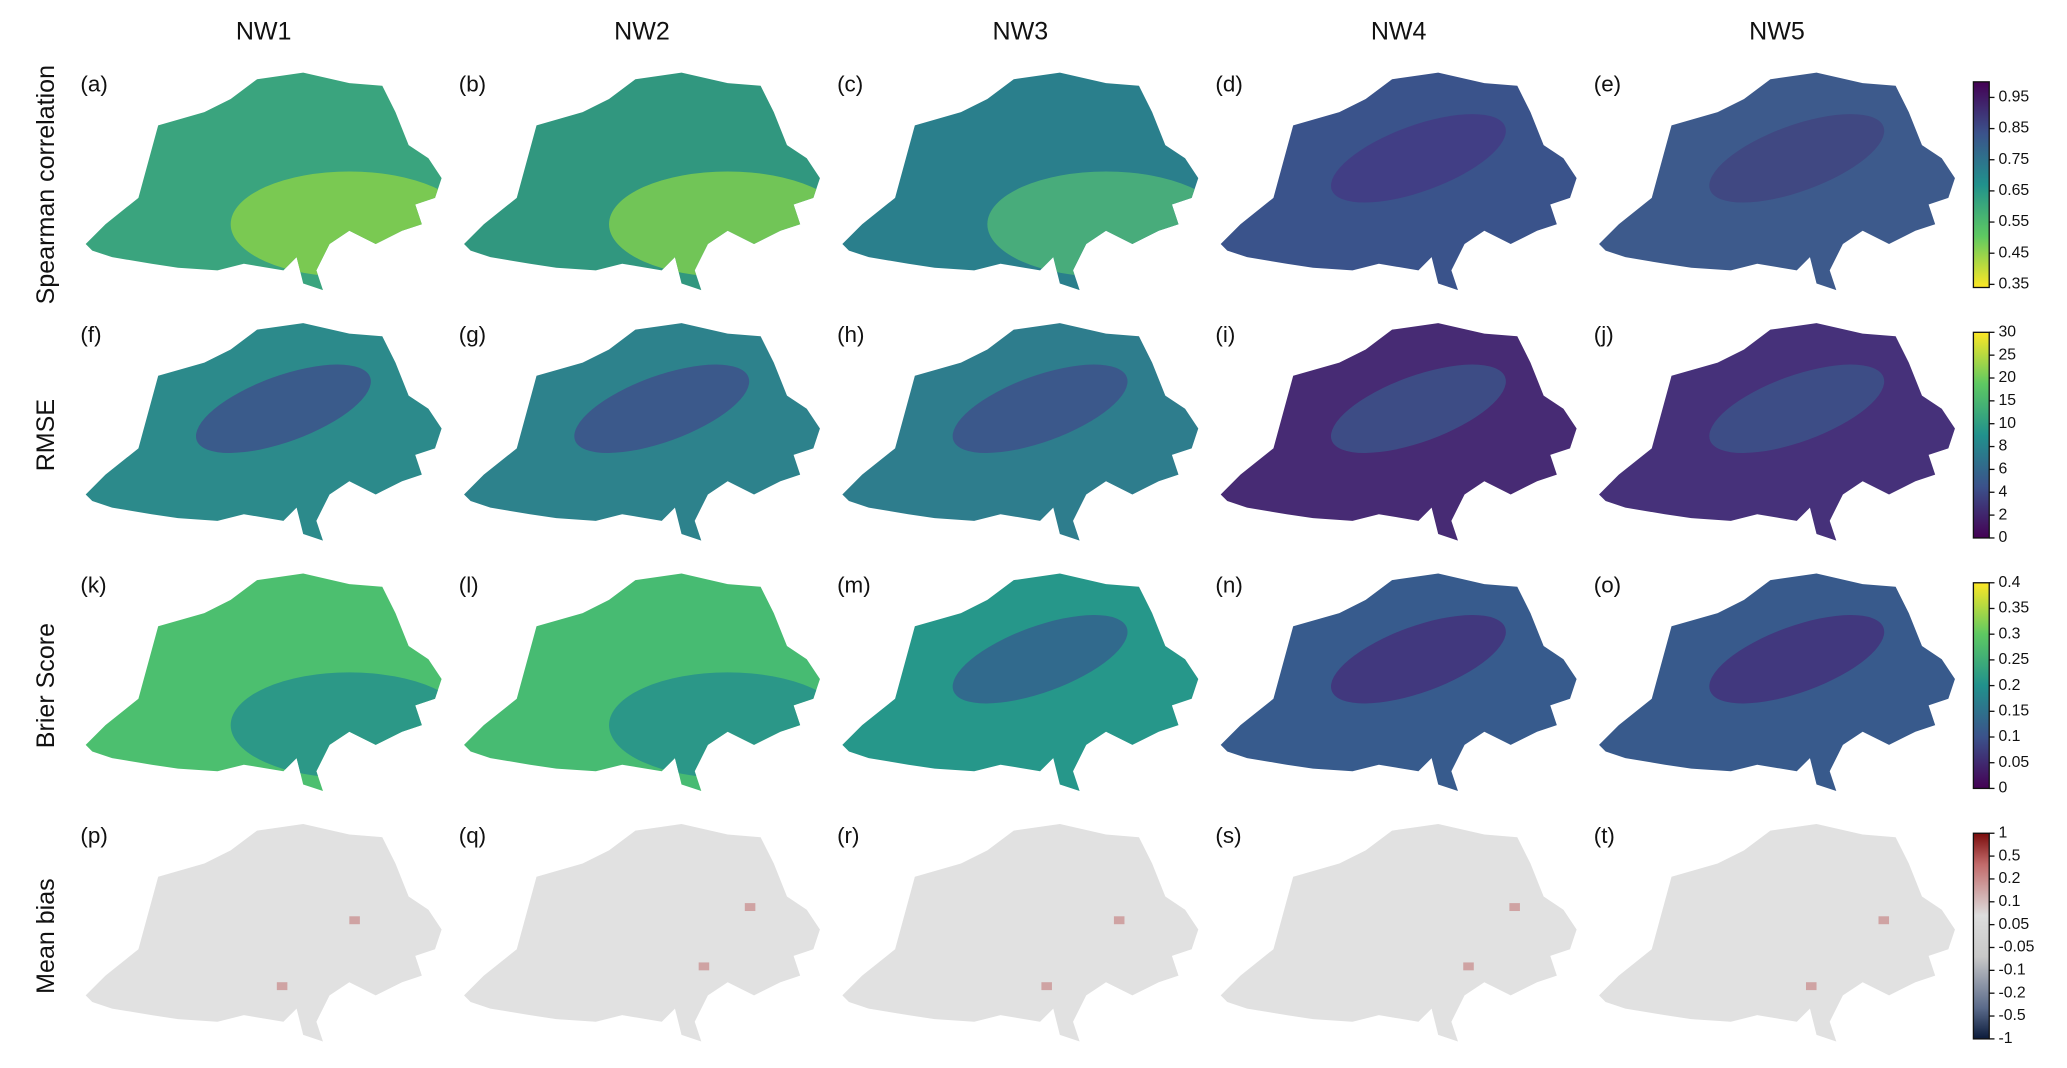  I want to click on colorbar-tick-label: 8, so click(2002, 446).